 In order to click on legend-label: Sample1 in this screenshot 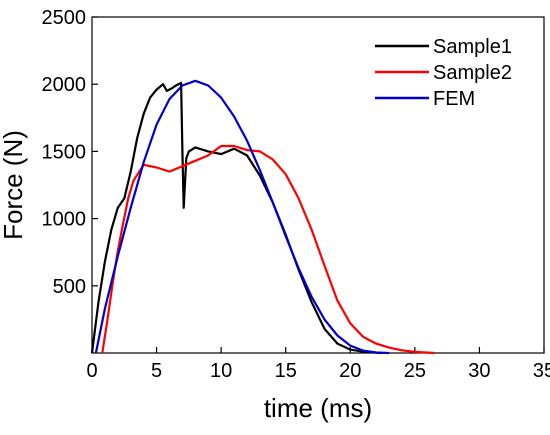, I will do `click(472, 47)`.